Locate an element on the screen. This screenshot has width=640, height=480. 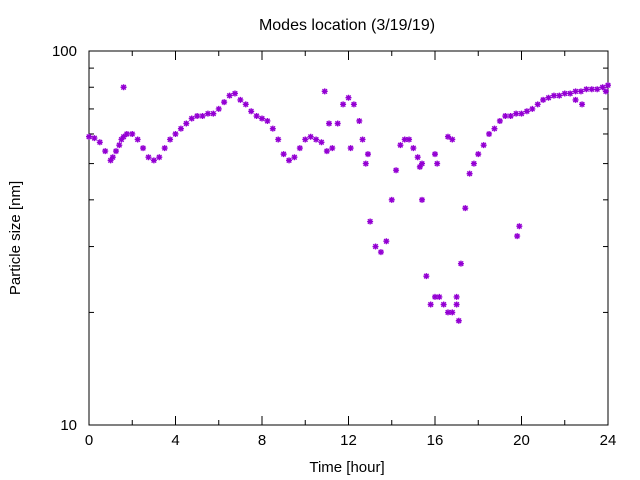
y-tick-label: 10 is located at coordinates (68, 425).